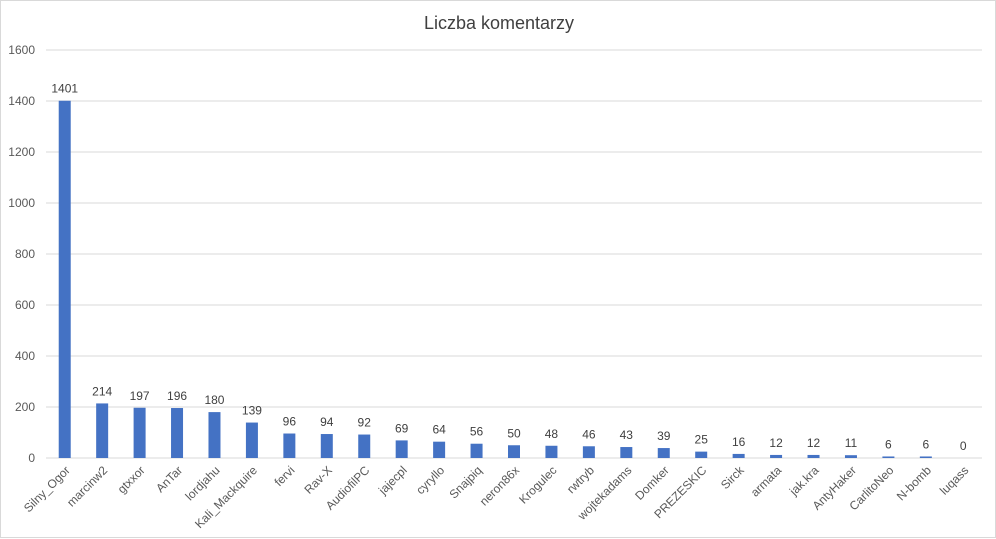  I want to click on data-label: 43, so click(627, 435).